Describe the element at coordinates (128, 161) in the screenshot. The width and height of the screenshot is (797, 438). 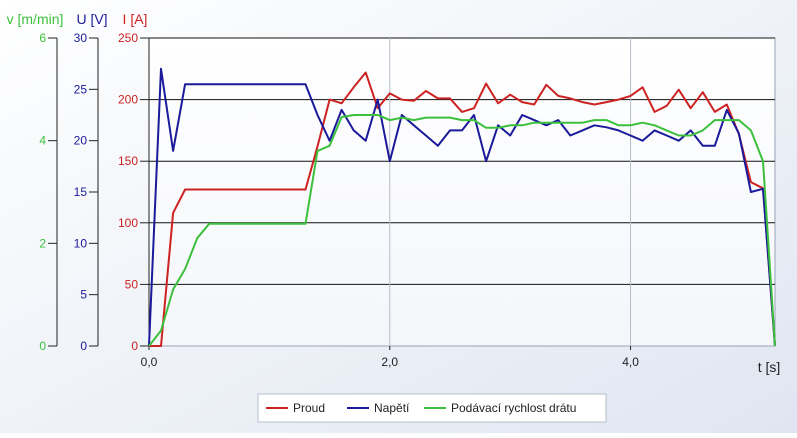
I see `y-tick-label-i: 150` at that location.